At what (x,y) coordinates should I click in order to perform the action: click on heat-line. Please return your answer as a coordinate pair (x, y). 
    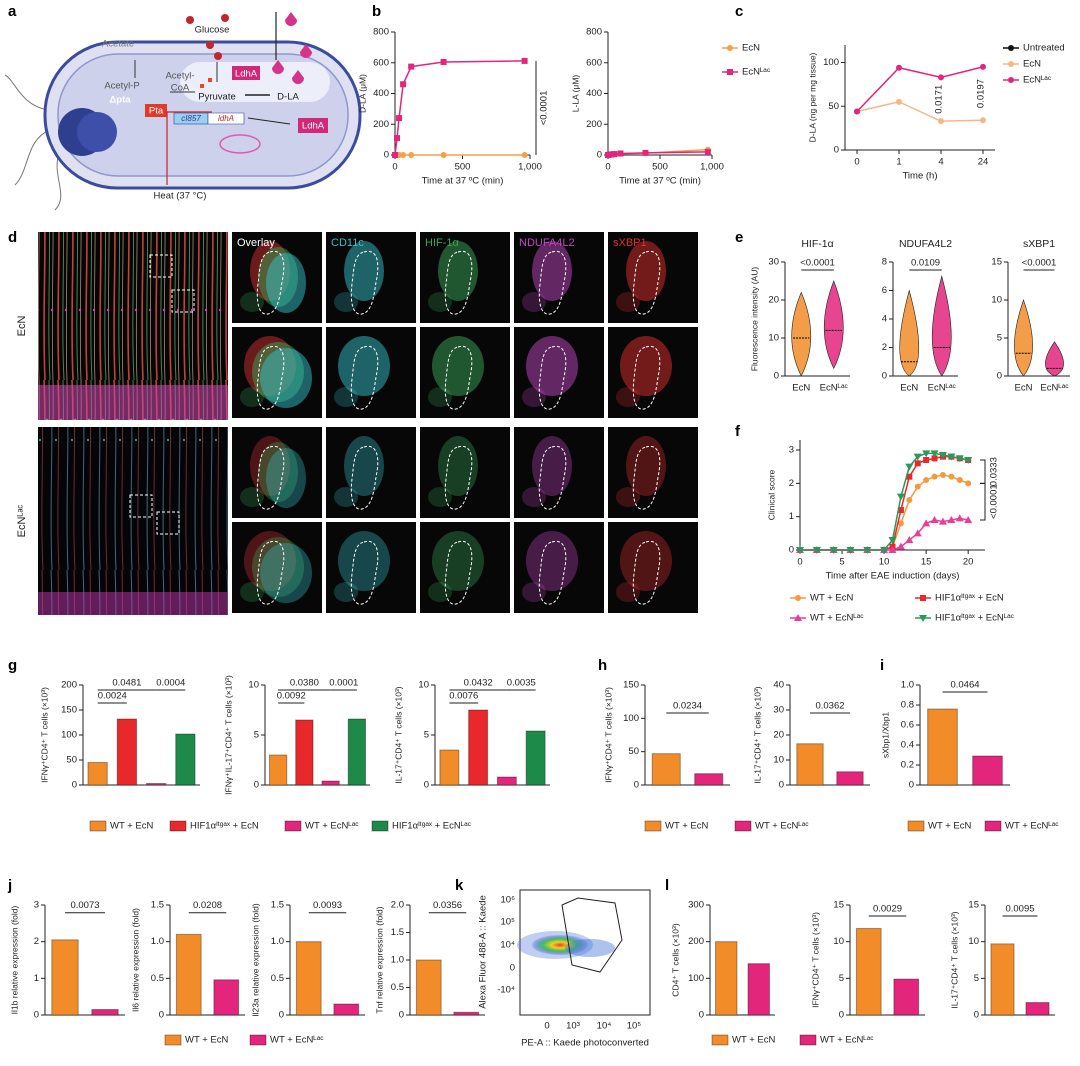
    Looking at the image, I should click on (189, 148).